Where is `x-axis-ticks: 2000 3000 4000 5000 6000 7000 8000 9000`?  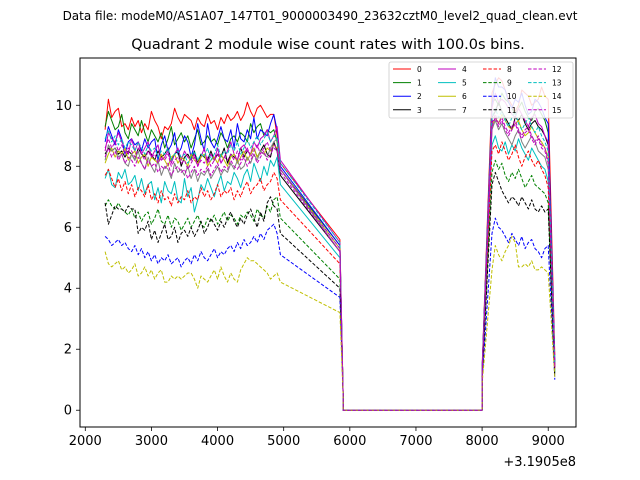
x-axis-ticks: 2000 3000 4000 5000 6000 7000 8000 9000 is located at coordinates (317, 438).